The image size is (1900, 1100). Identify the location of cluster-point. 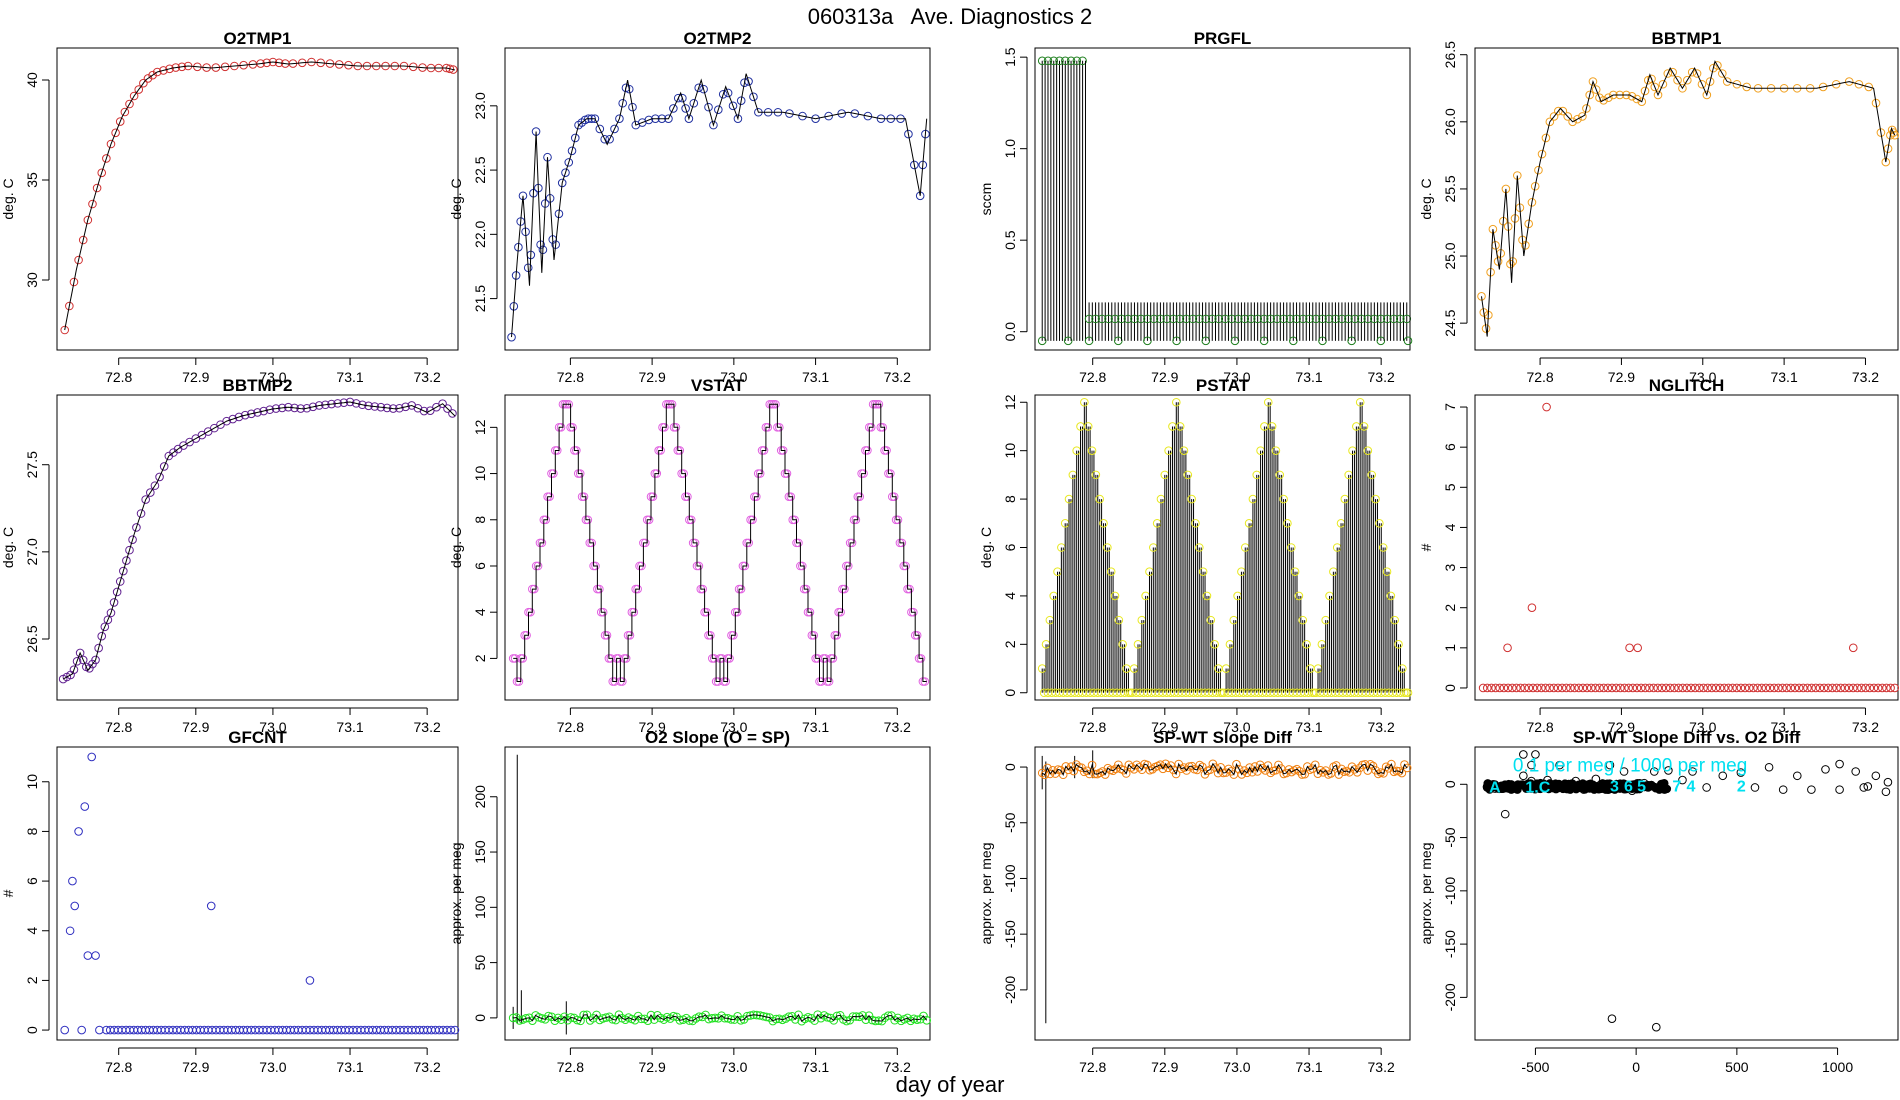
(1600, 788).